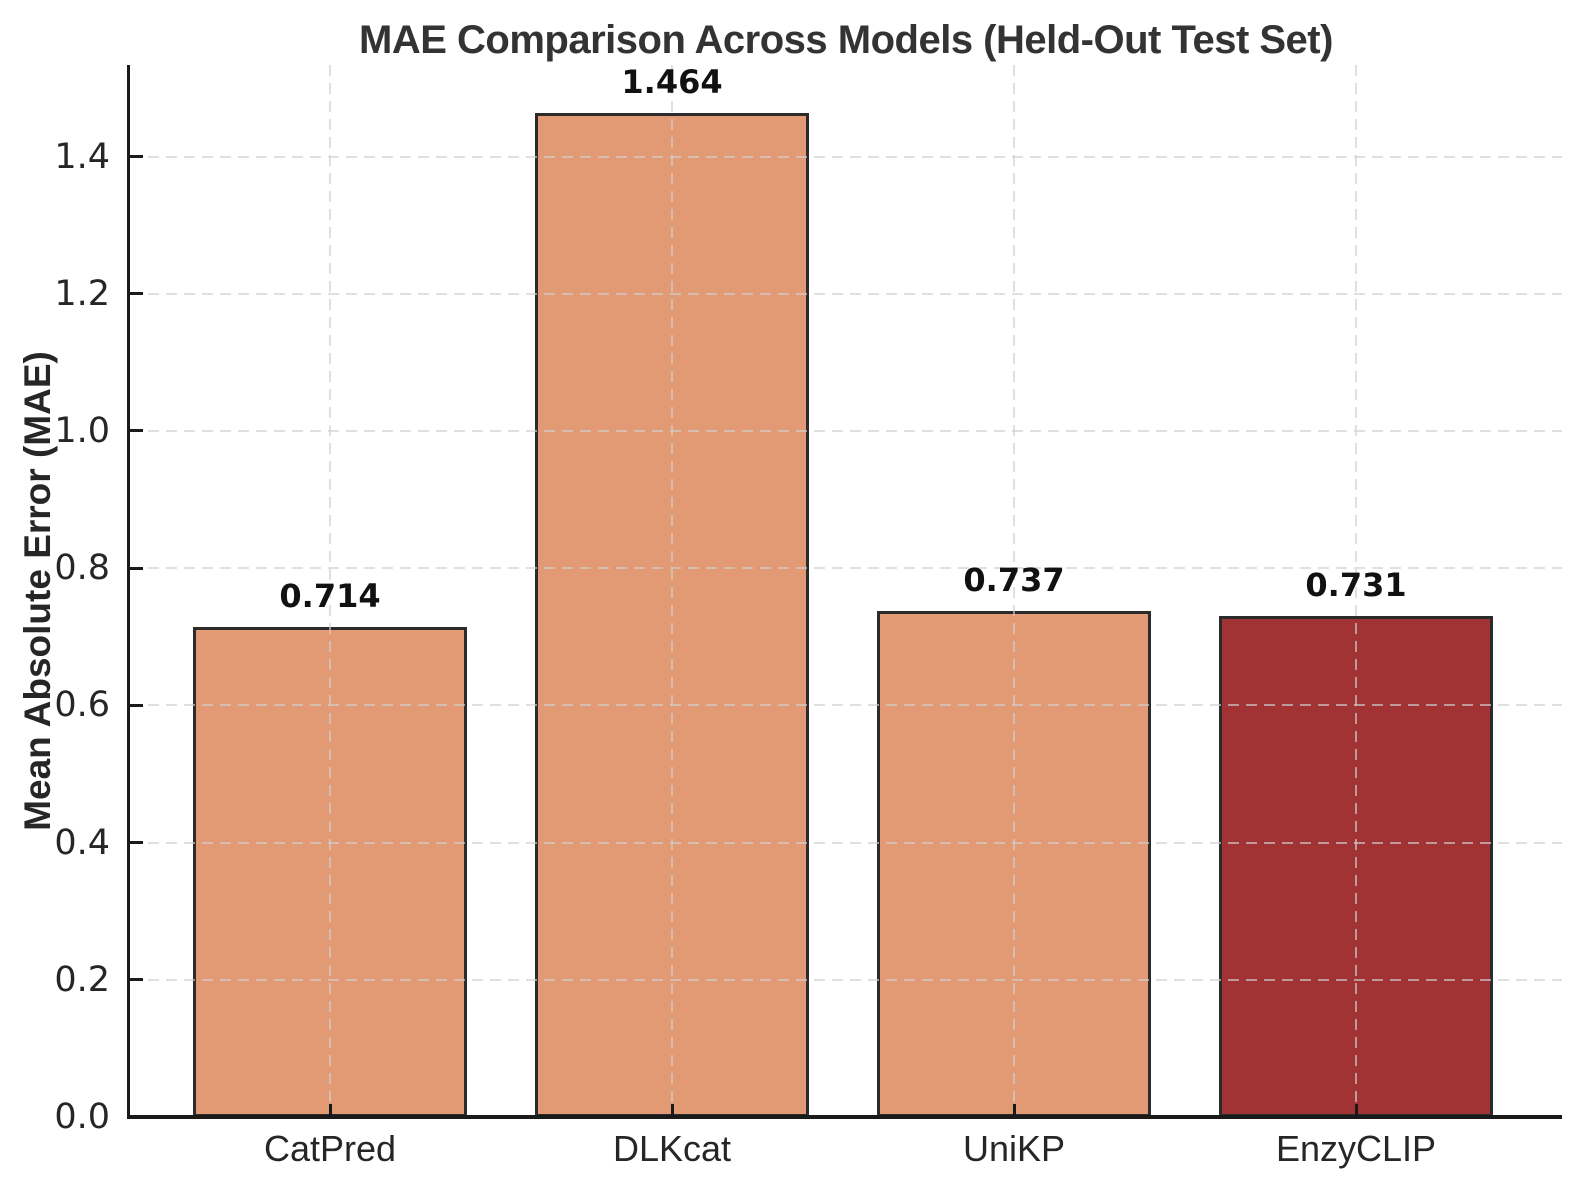  Describe the element at coordinates (330, 1148) in the screenshot. I see `x-tick-label-catpred: CatPred` at that location.